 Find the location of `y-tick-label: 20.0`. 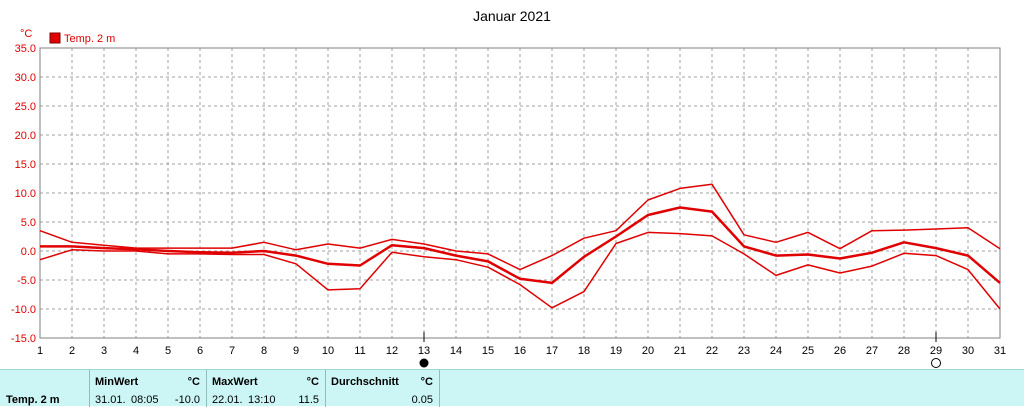

y-tick-label: 20.0 is located at coordinates (25, 136).